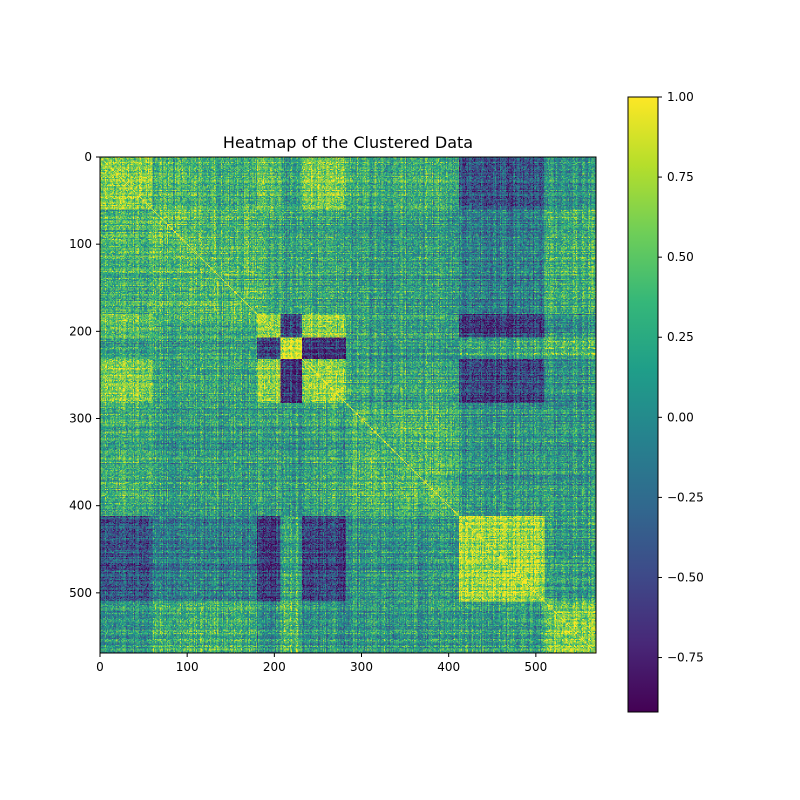 This screenshot has width=800, height=800. What do you see at coordinates (680, 257) in the screenshot?
I see `colorbar-tick-label: 0.50` at bounding box center [680, 257].